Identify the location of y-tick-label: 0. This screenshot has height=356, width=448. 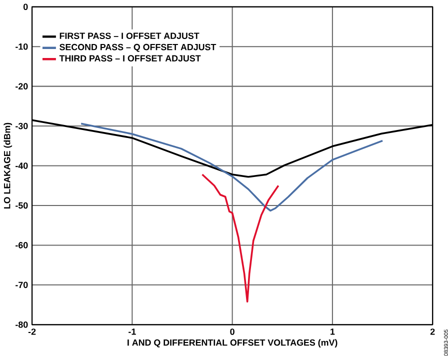
(25, 7).